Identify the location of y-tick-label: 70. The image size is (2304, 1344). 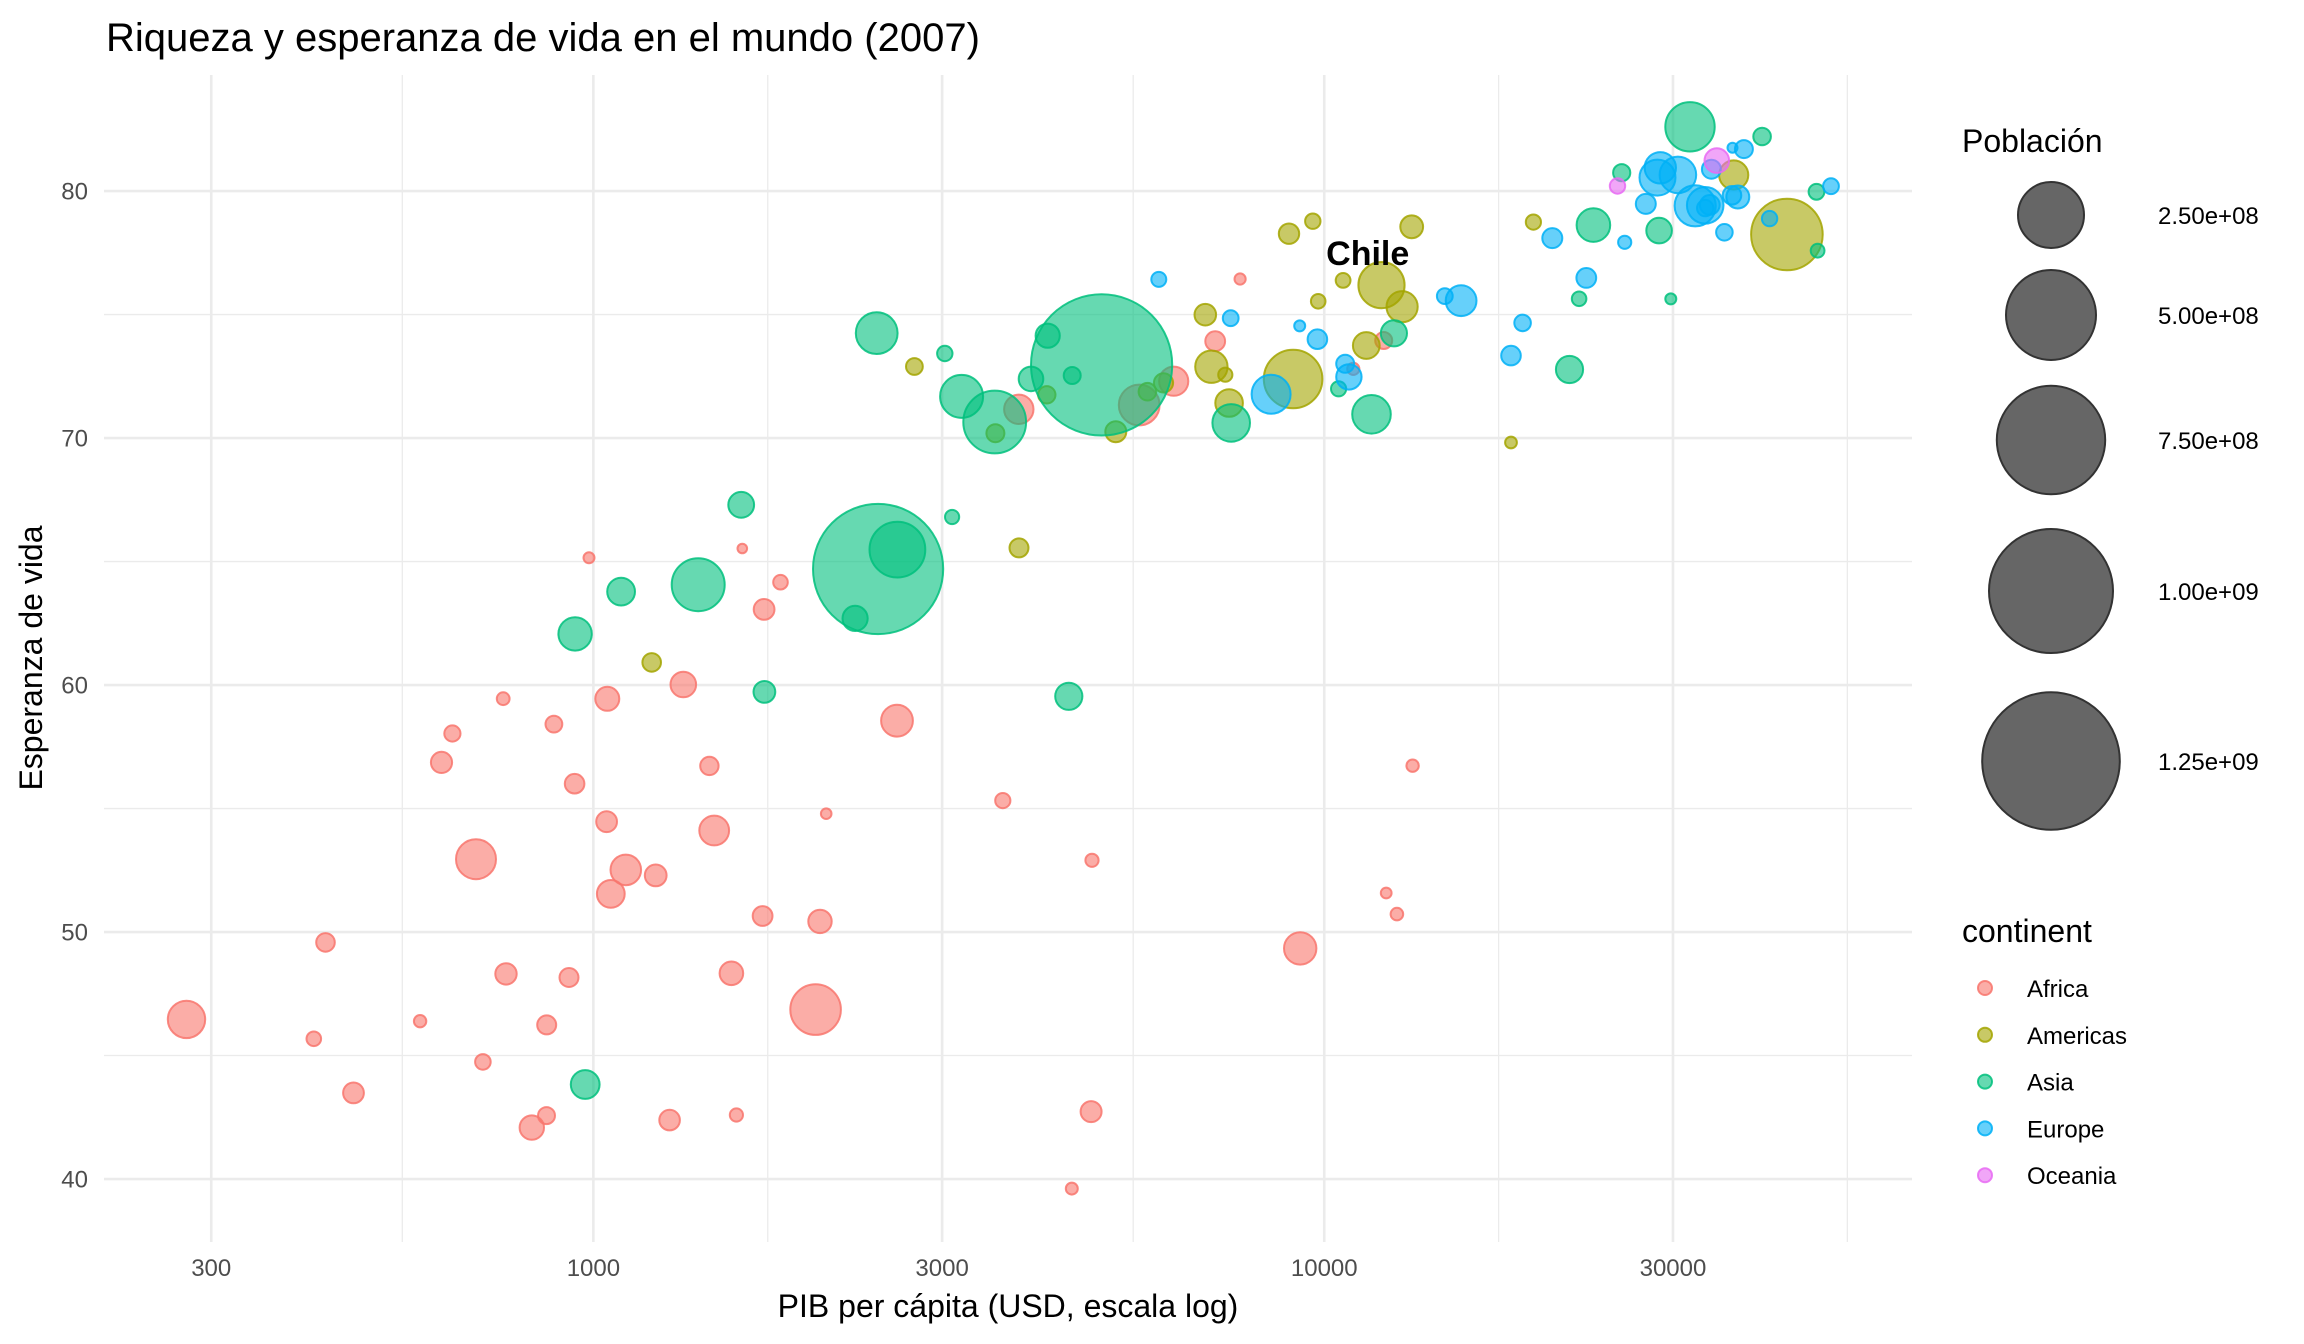
(74, 439).